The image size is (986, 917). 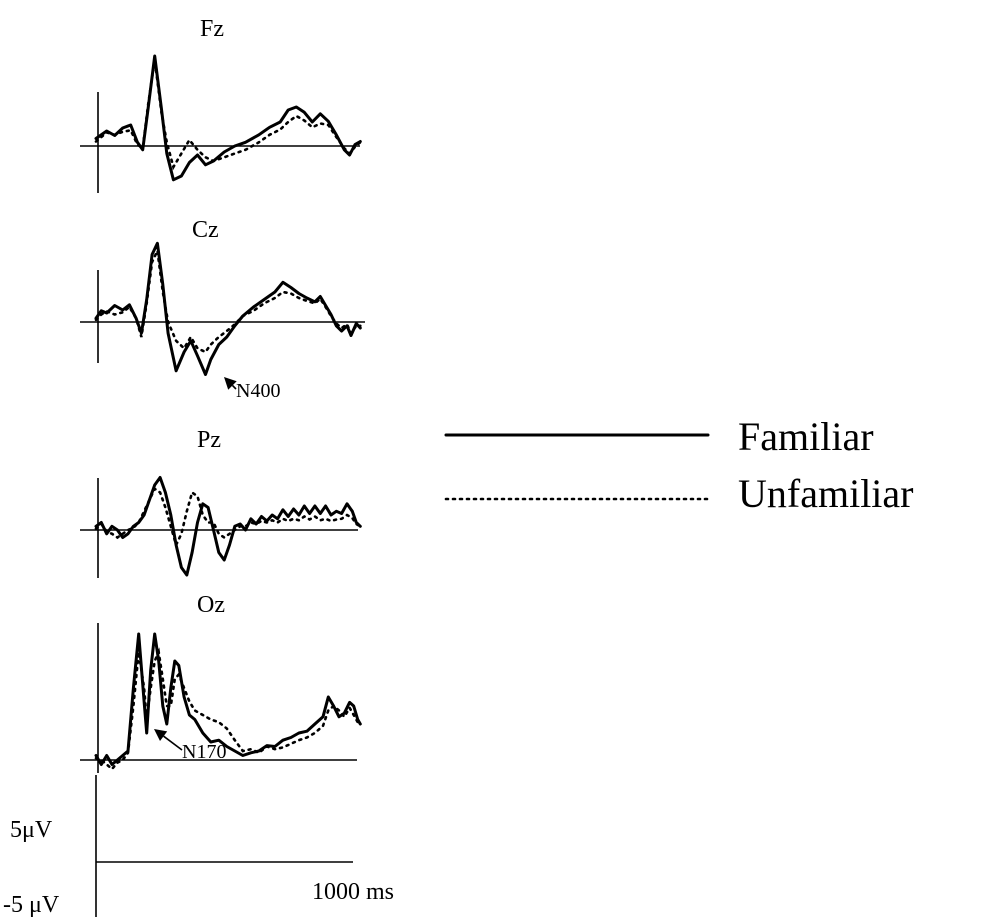 I want to click on panel-fz-familiar-series, so click(x=228, y=118).